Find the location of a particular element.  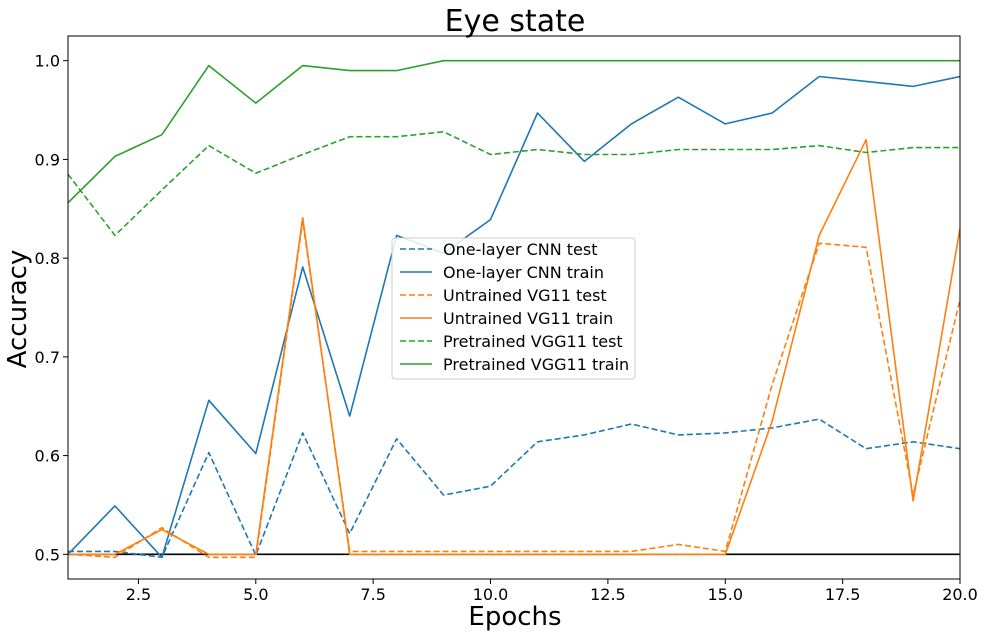

y-axis: 0.5 0.6 0.7 0.8 0.9 1.0 is located at coordinates (51, 308).